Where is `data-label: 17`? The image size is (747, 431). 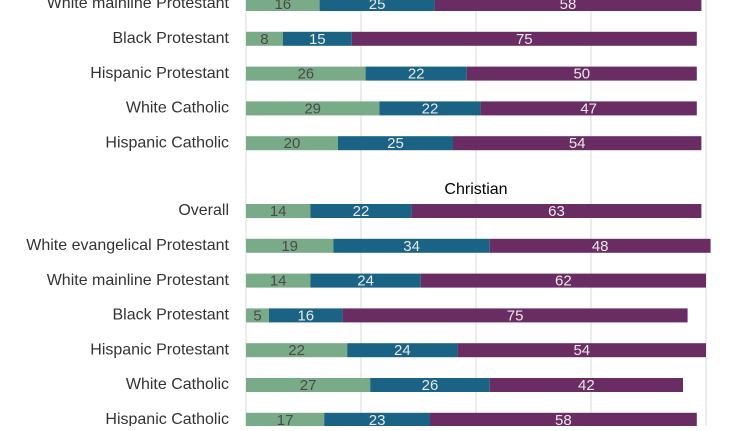 data-label: 17 is located at coordinates (285, 419).